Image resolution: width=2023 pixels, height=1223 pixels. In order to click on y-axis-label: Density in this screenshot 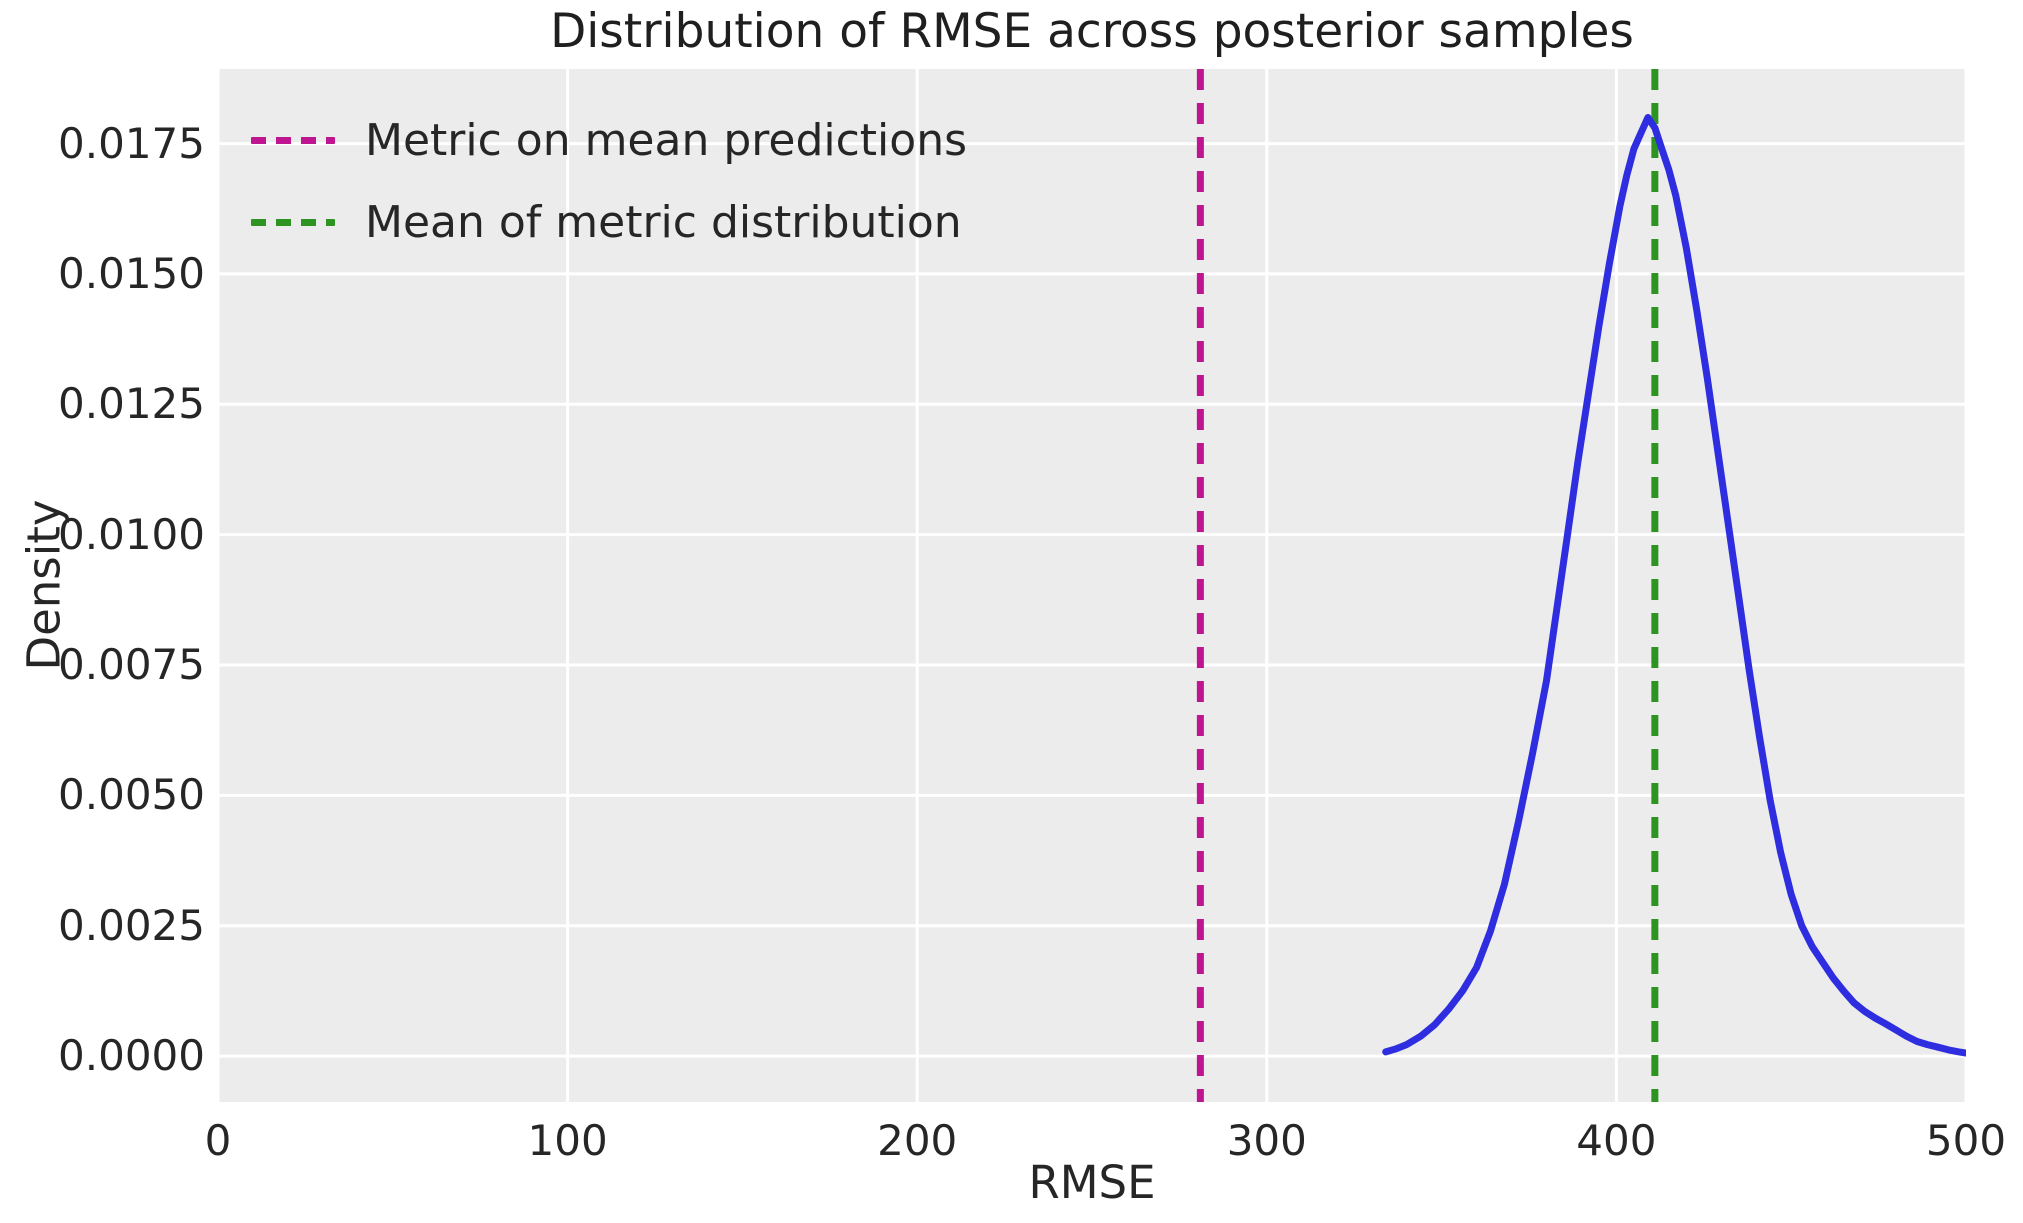, I will do `click(44, 585)`.